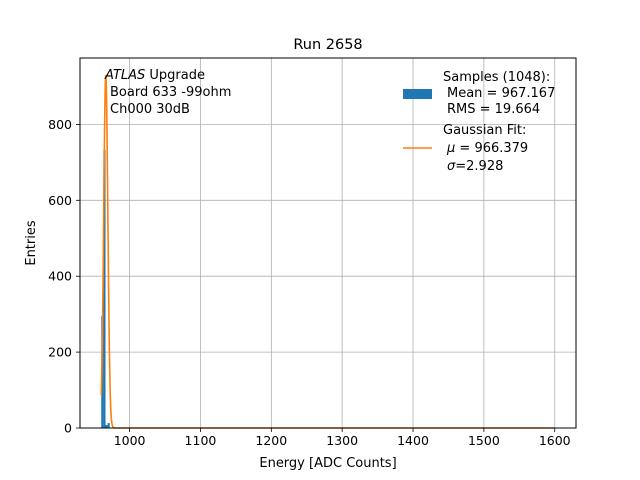 This screenshot has width=640, height=480. I want to click on legend-samples-line-1: Samples (1048):, so click(496, 77).